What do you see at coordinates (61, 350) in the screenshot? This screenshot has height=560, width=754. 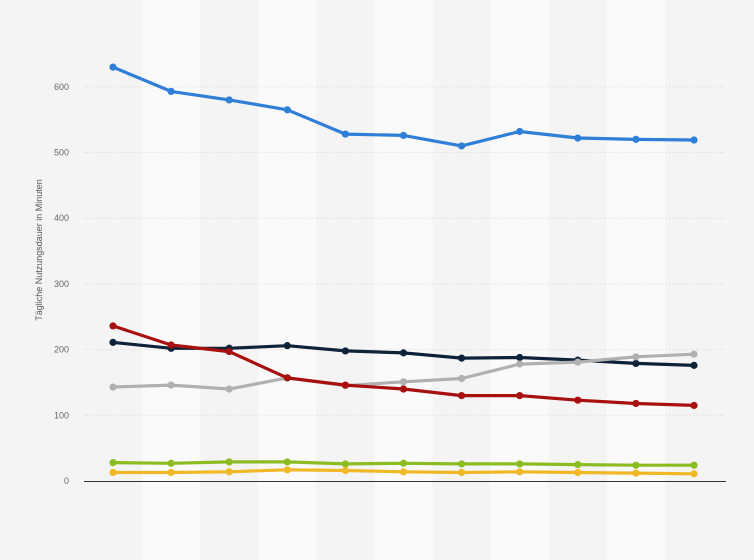 I see `y-tick-label-200: 200` at bounding box center [61, 350].